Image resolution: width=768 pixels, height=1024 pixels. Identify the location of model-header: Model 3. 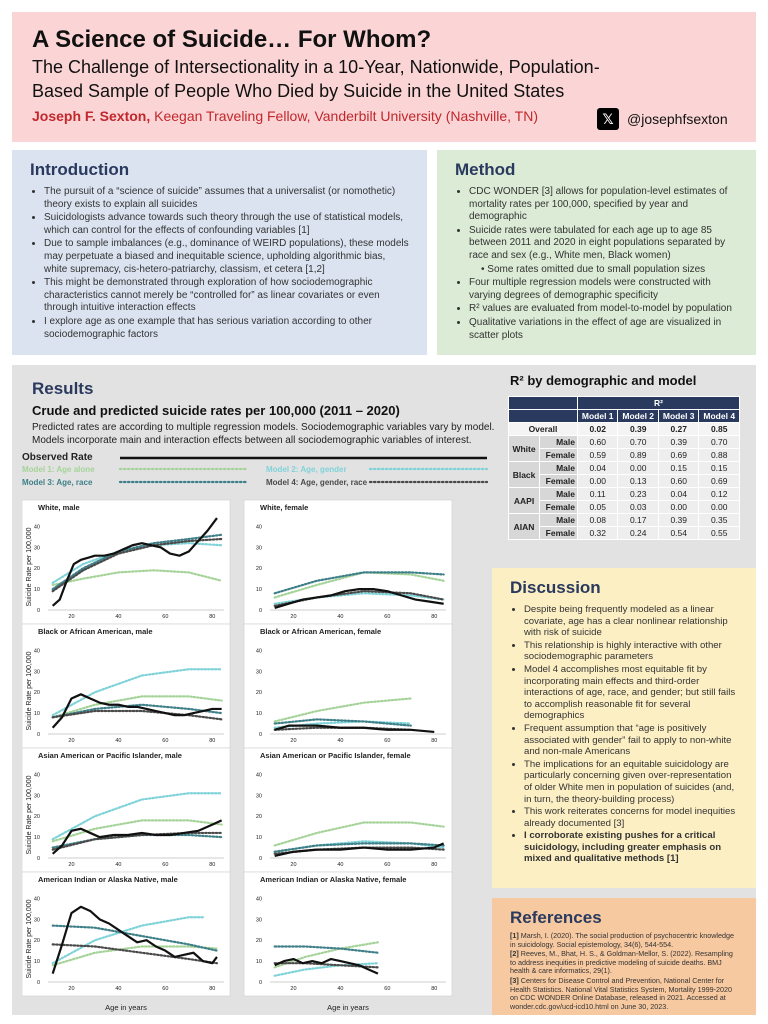
(678, 416).